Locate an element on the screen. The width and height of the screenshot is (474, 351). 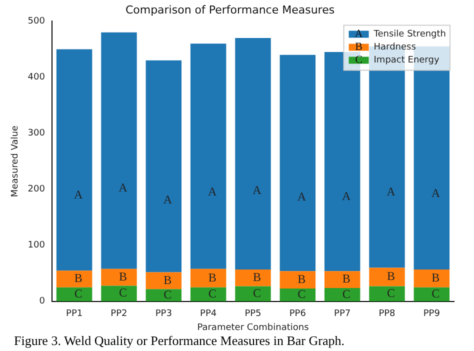
x-tick-label: PP3 is located at coordinates (163, 314).